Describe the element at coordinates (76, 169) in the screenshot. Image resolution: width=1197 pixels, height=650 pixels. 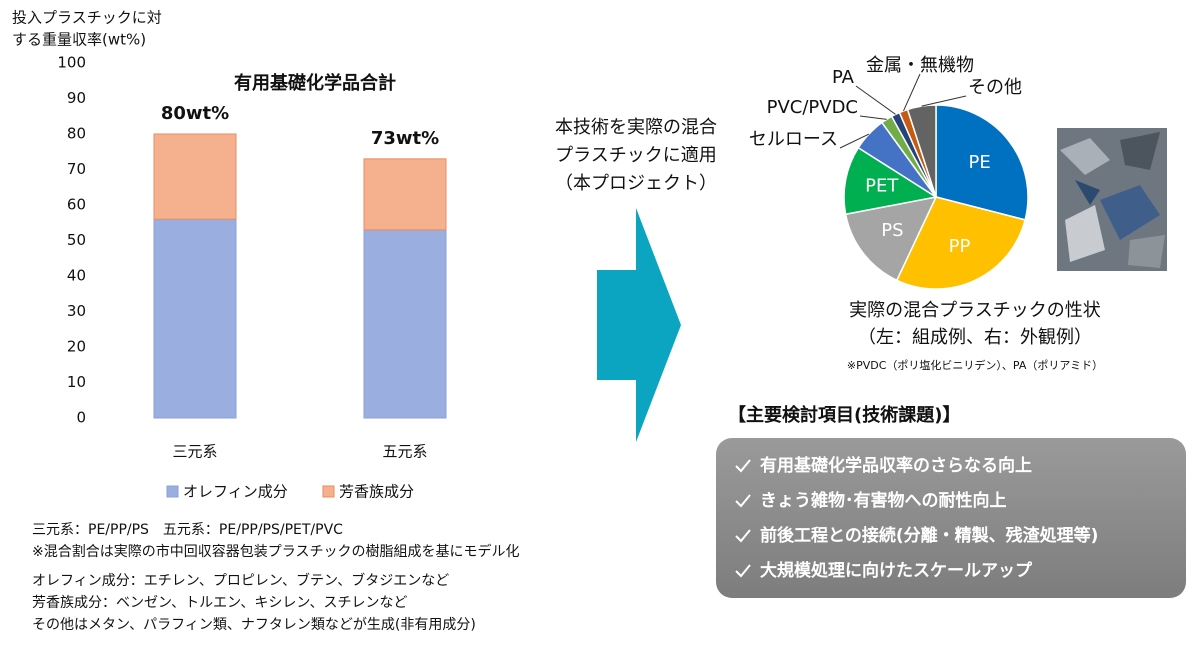
I see `y-tick-label: 70` at that location.